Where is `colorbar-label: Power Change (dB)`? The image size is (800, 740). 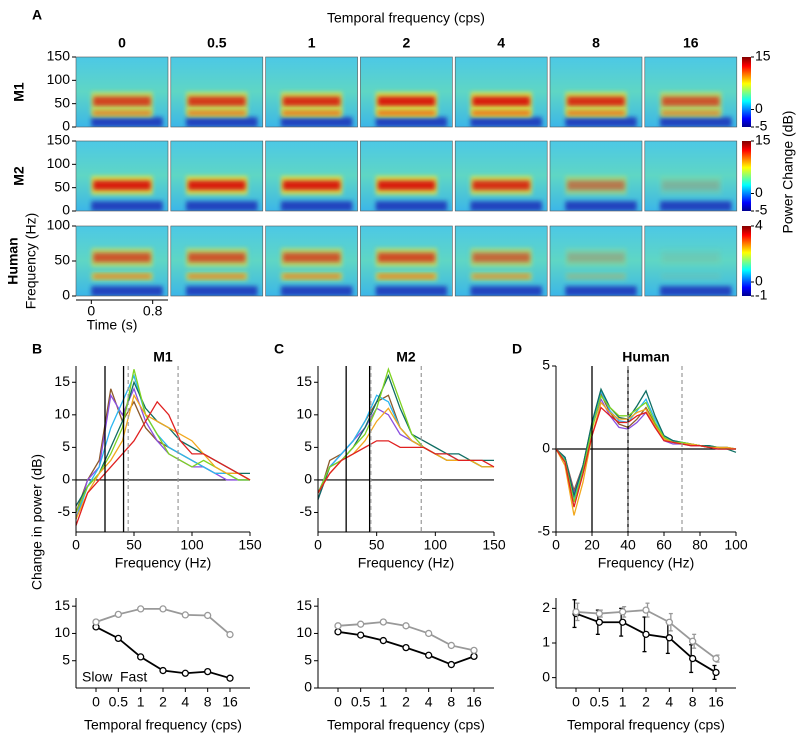 colorbar-label: Power Change (dB) is located at coordinates (788, 172).